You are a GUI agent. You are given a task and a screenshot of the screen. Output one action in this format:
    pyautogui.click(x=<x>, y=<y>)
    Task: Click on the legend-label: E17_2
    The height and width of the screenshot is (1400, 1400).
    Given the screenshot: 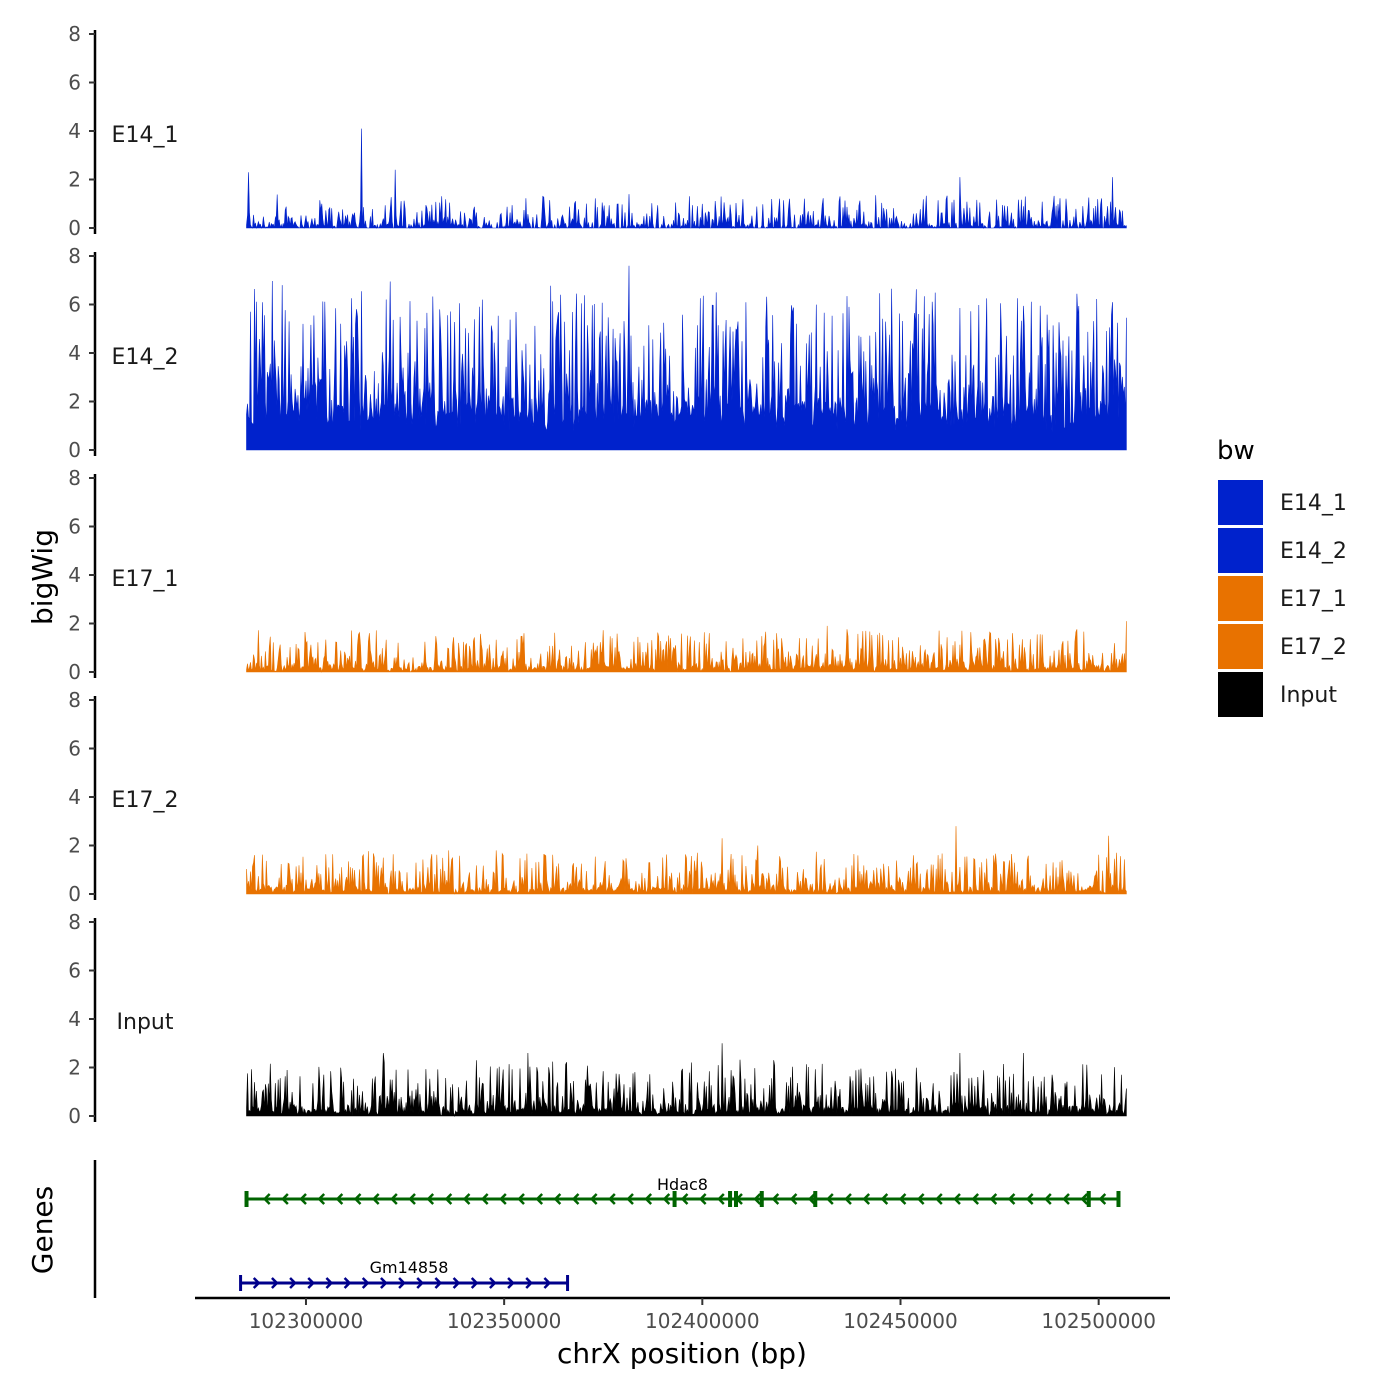 What is the action you would take?
    pyautogui.click(x=1313, y=647)
    